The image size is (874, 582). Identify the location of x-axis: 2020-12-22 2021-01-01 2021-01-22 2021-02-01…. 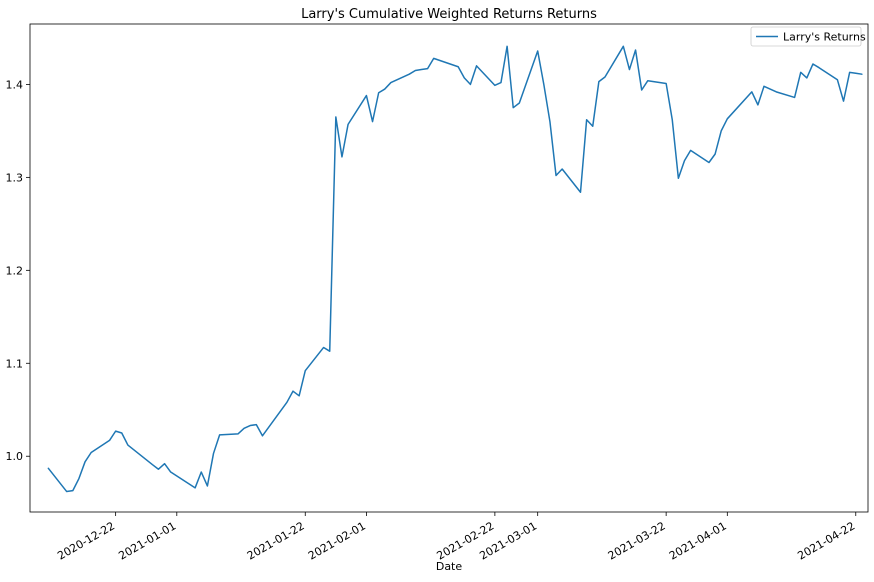
(456, 537).